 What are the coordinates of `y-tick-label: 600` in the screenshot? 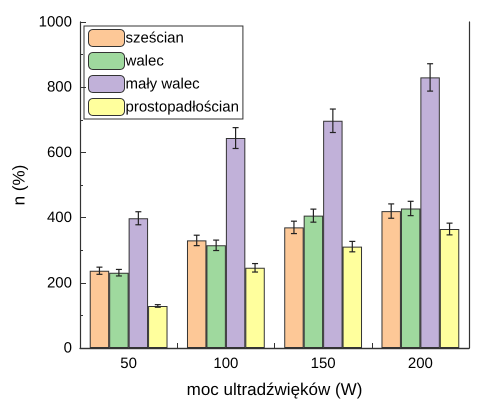 It's located at (59, 152).